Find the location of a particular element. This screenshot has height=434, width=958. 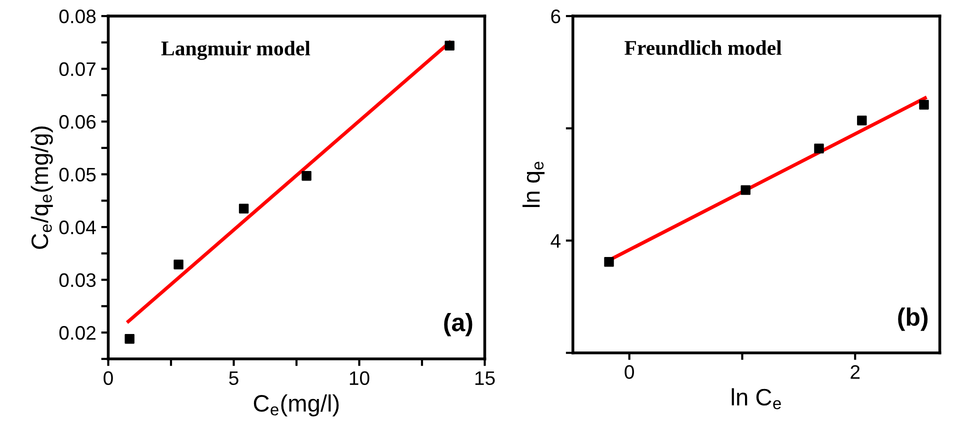

annotation: Freundlich model is located at coordinates (703, 47).